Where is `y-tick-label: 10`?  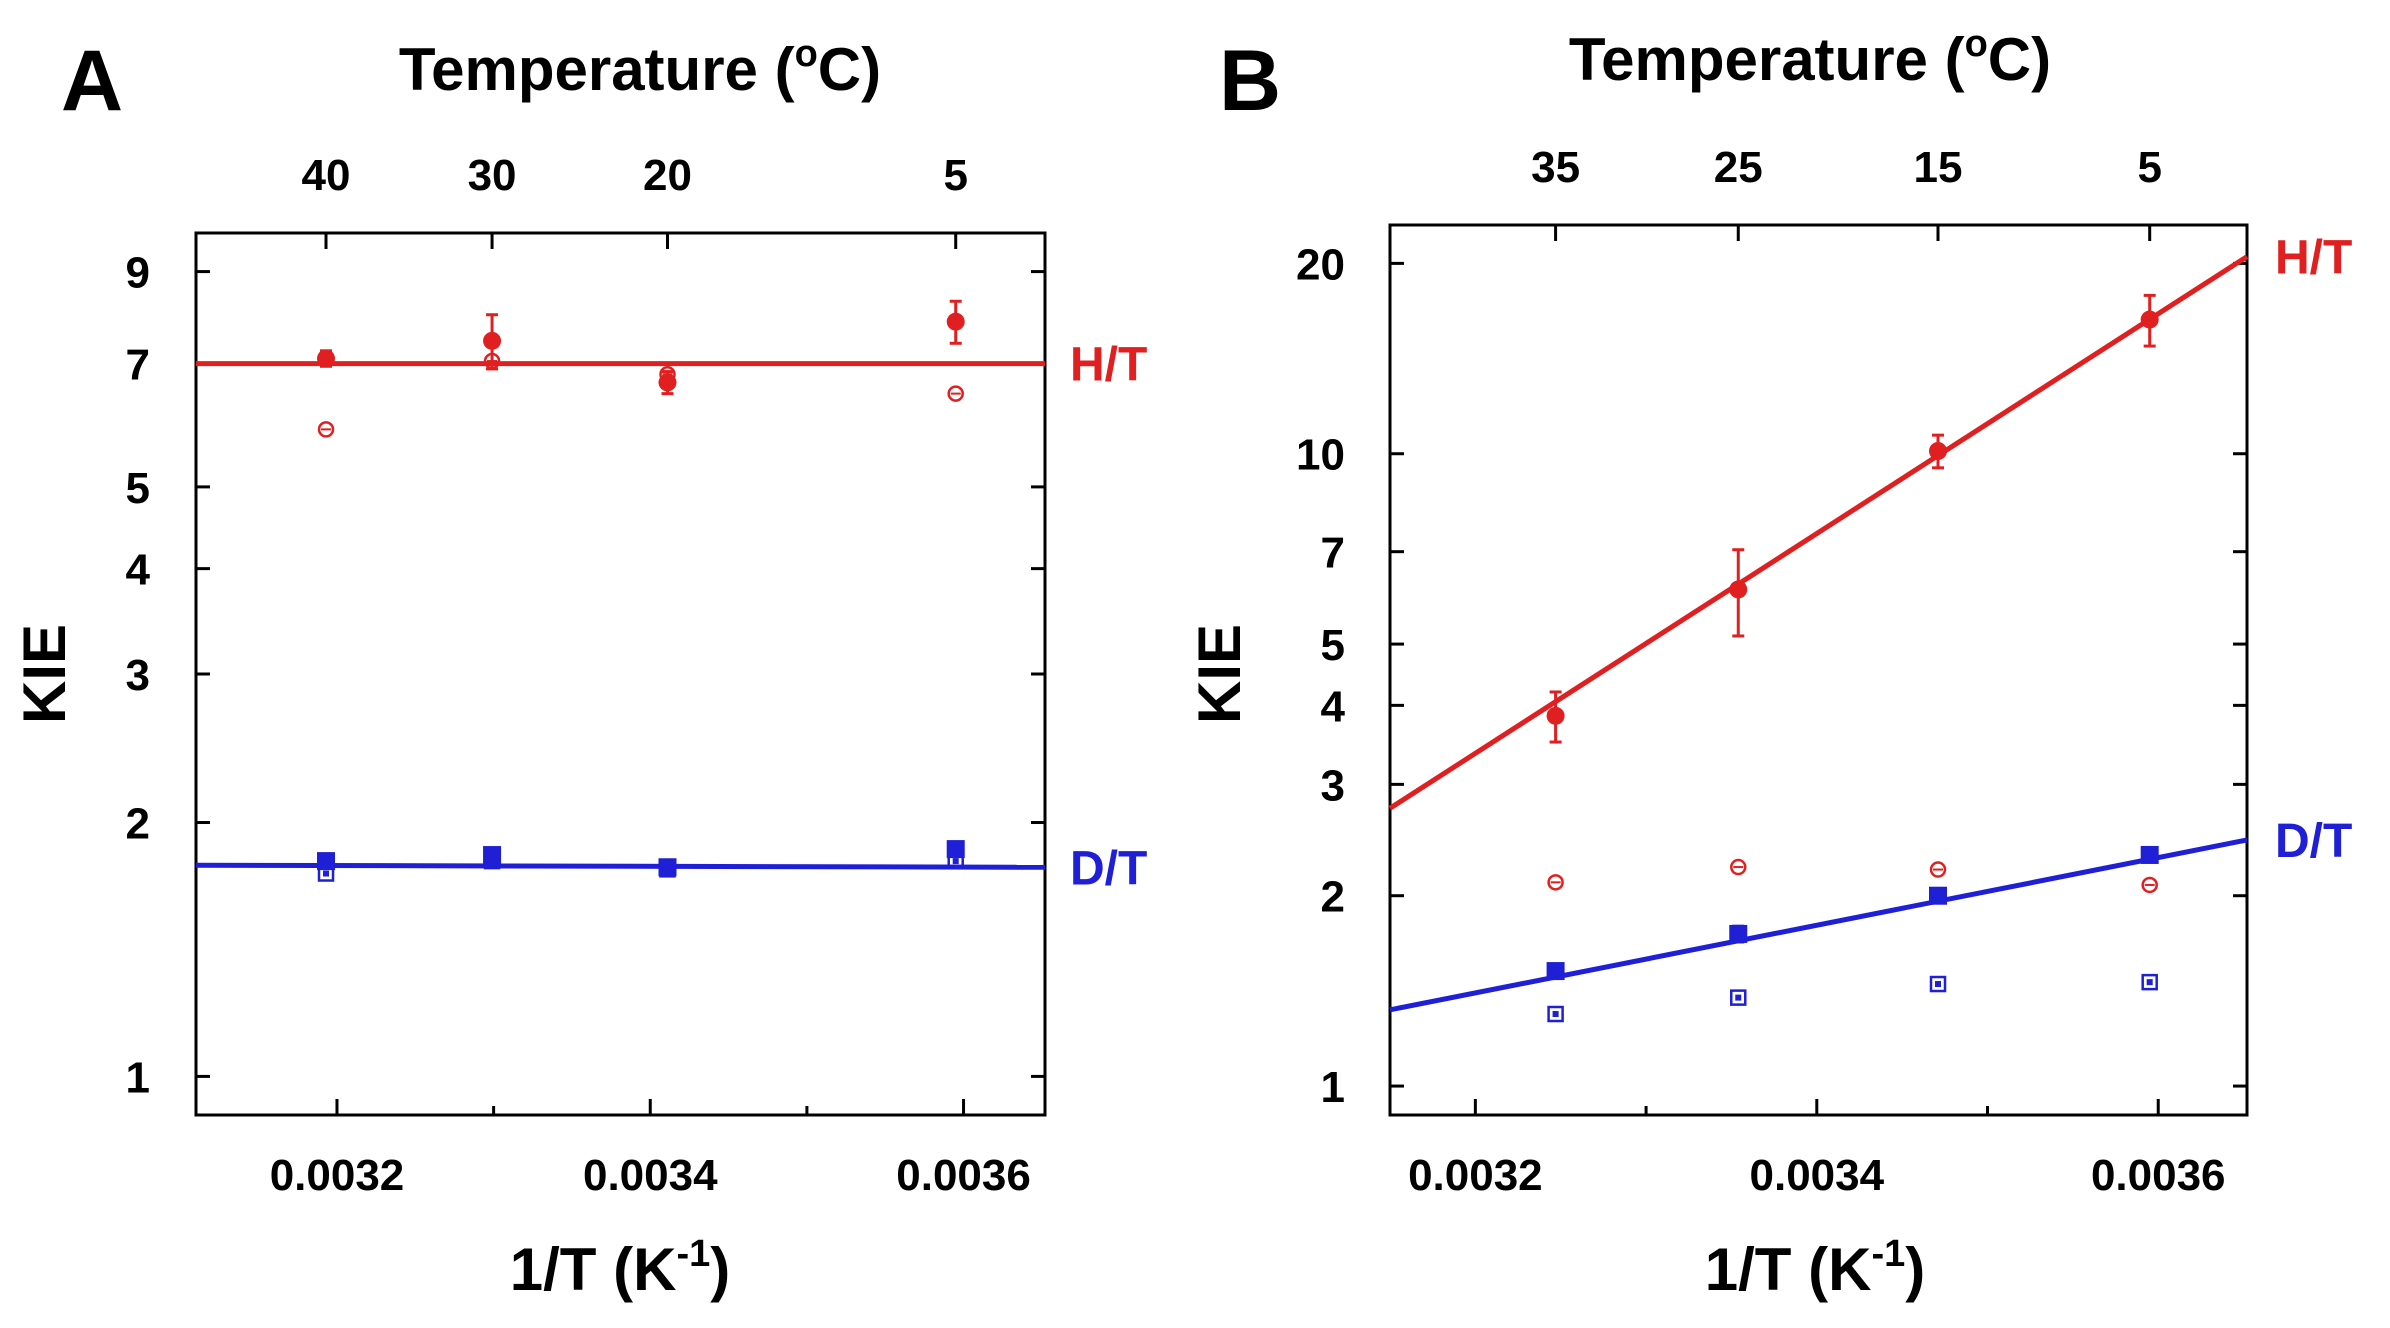
y-tick-label: 10 is located at coordinates (1320, 455).